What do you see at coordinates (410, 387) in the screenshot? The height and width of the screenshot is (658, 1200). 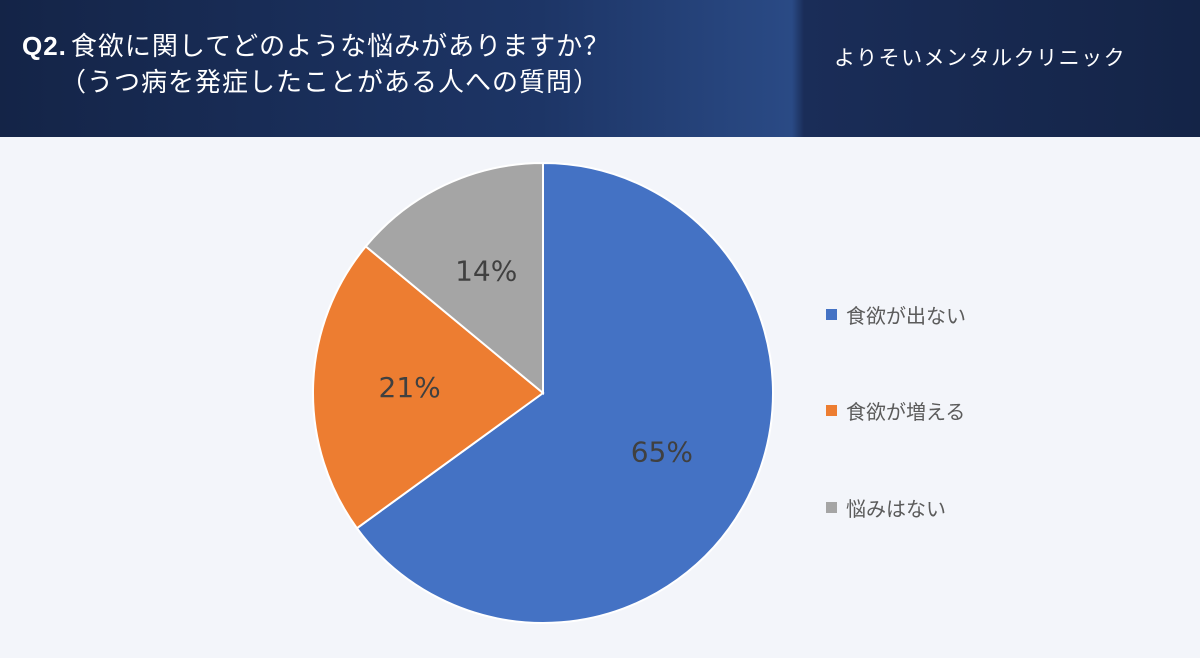 I see `pie-label-increased-appetite: 21%` at bounding box center [410, 387].